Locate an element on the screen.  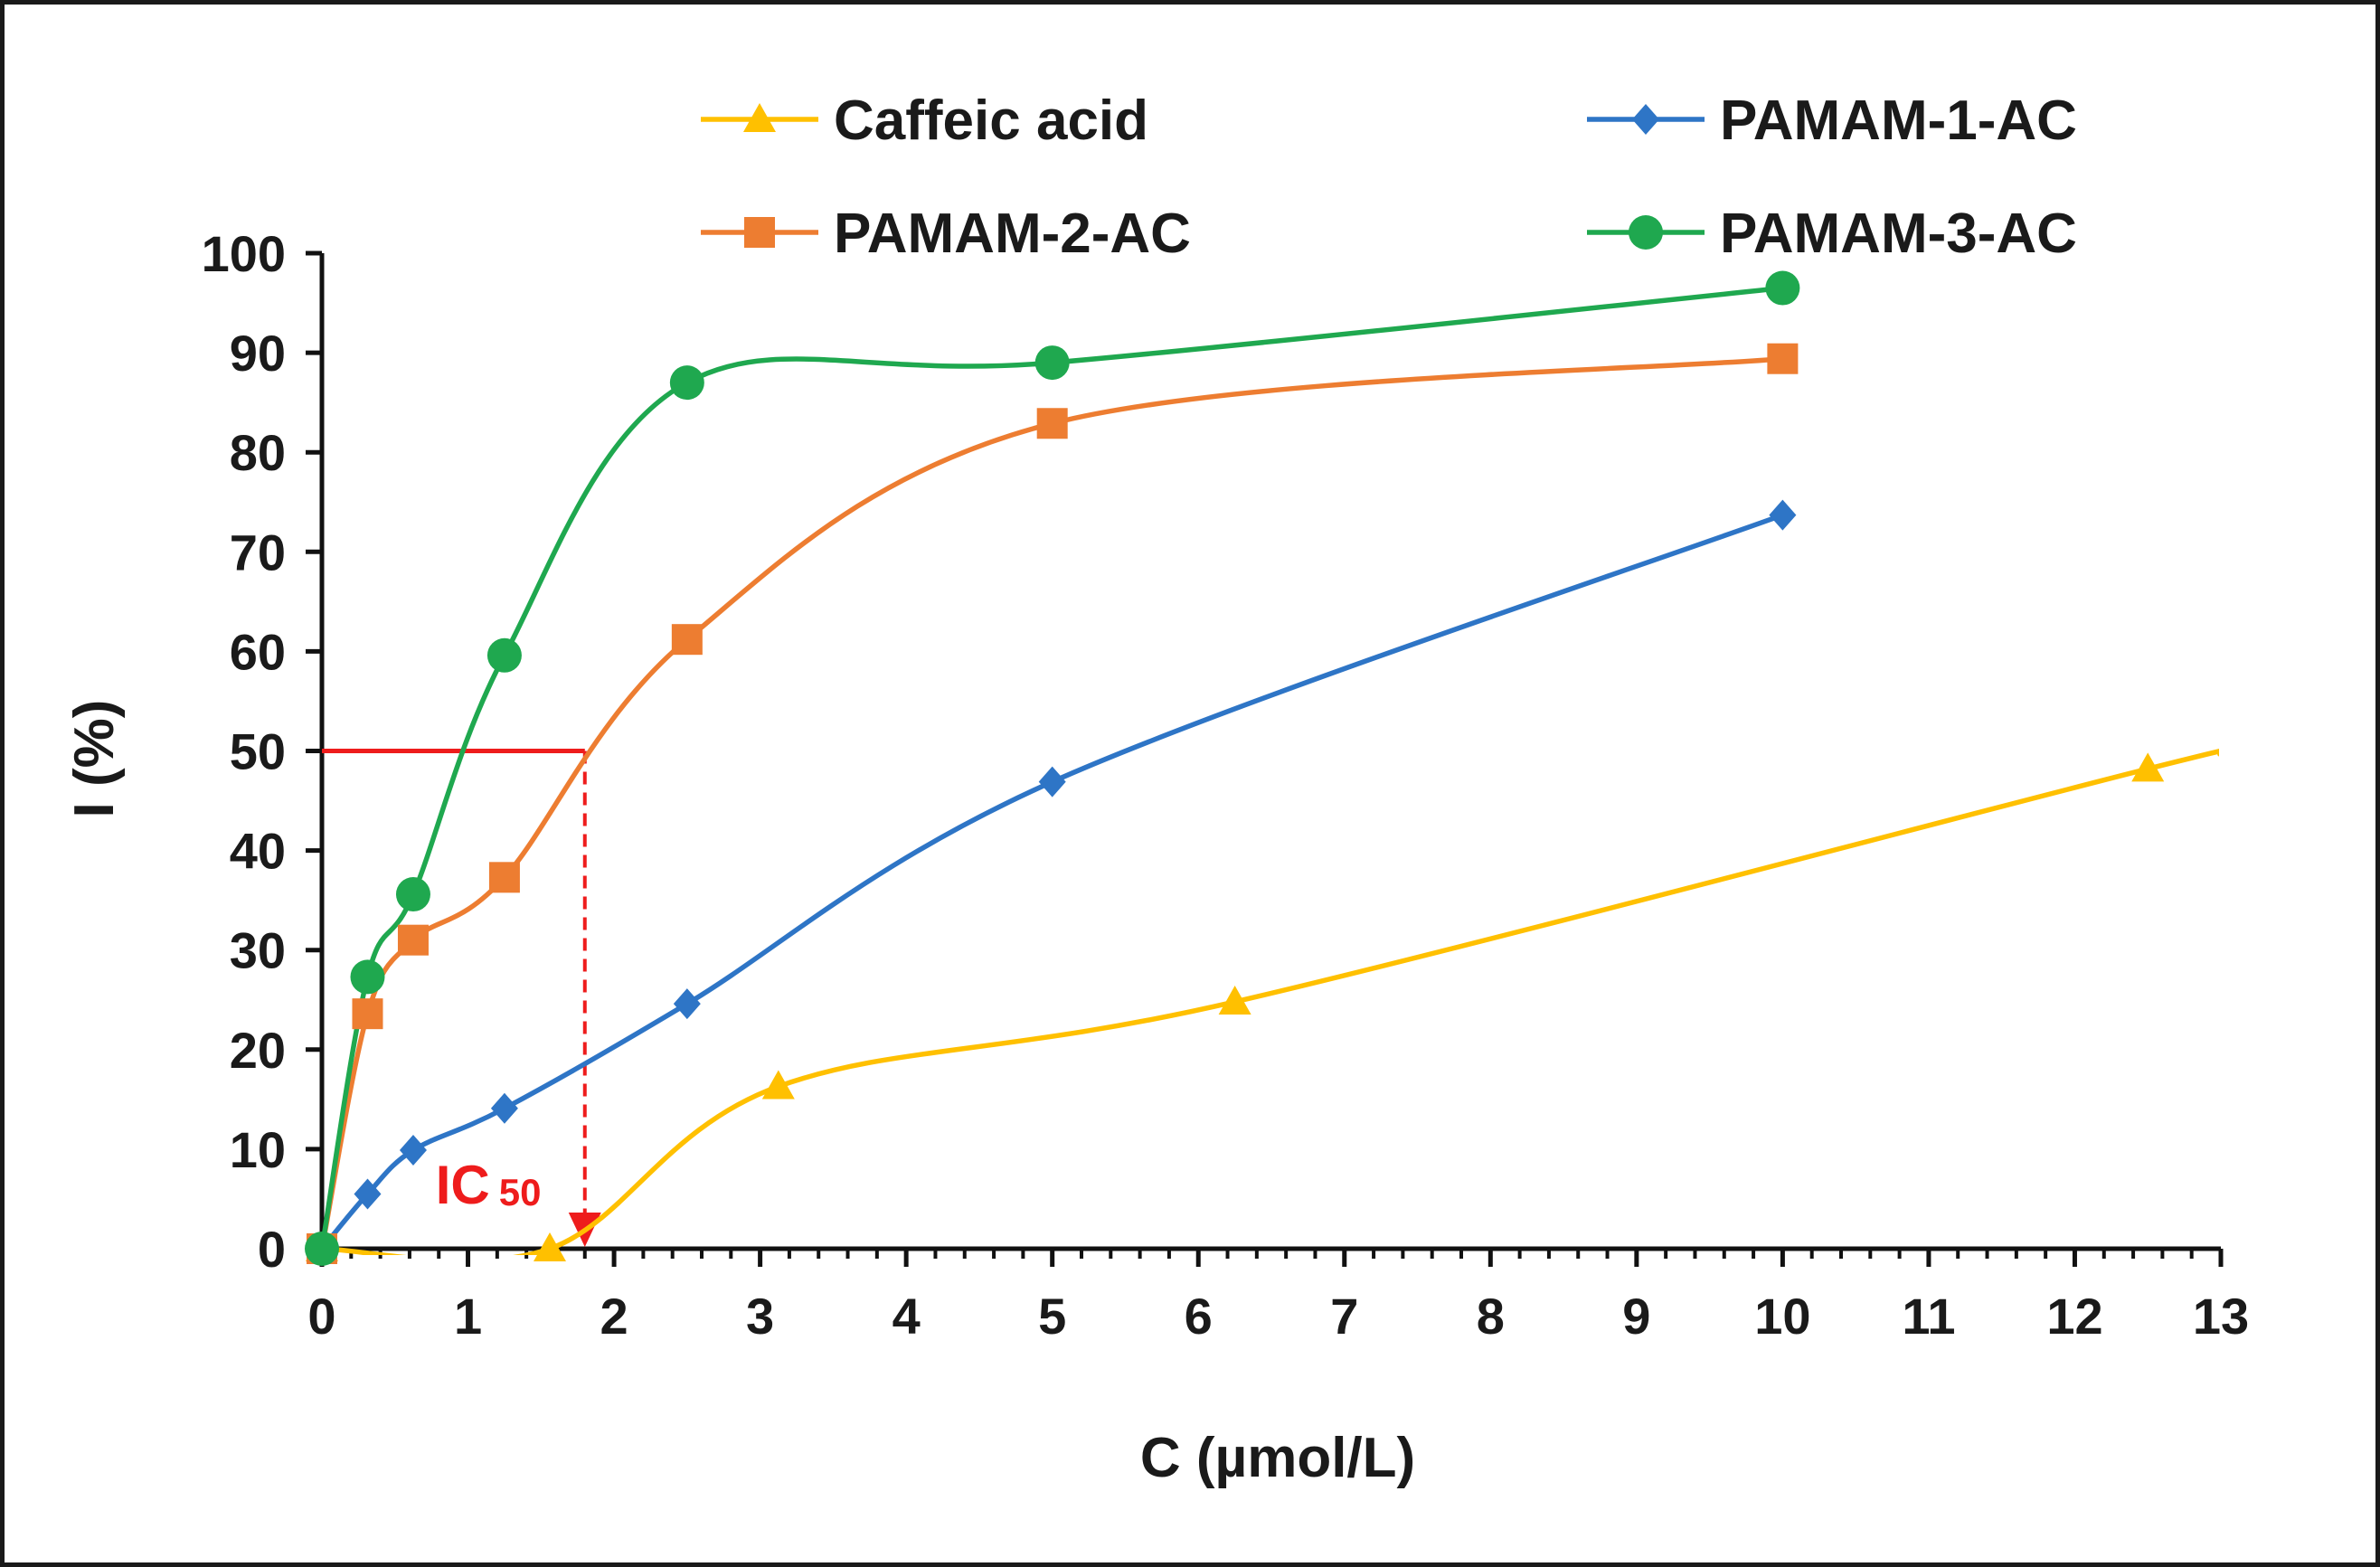
x-tick-label: 13 is located at coordinates (2221, 1316).